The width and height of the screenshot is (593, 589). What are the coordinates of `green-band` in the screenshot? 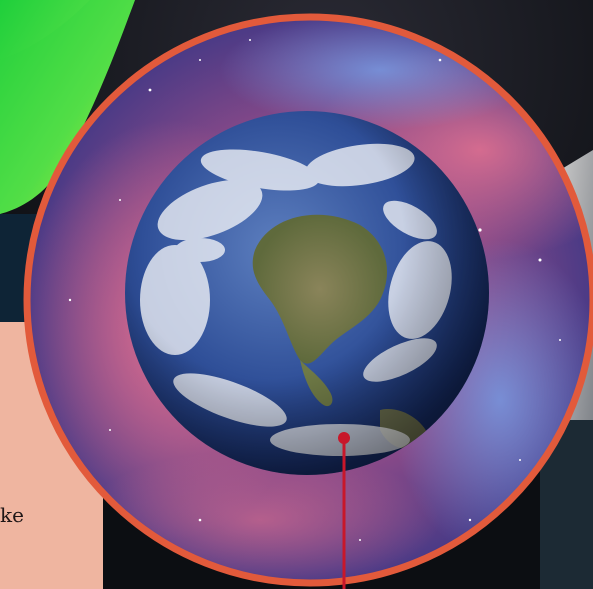 It's located at (67, 107).